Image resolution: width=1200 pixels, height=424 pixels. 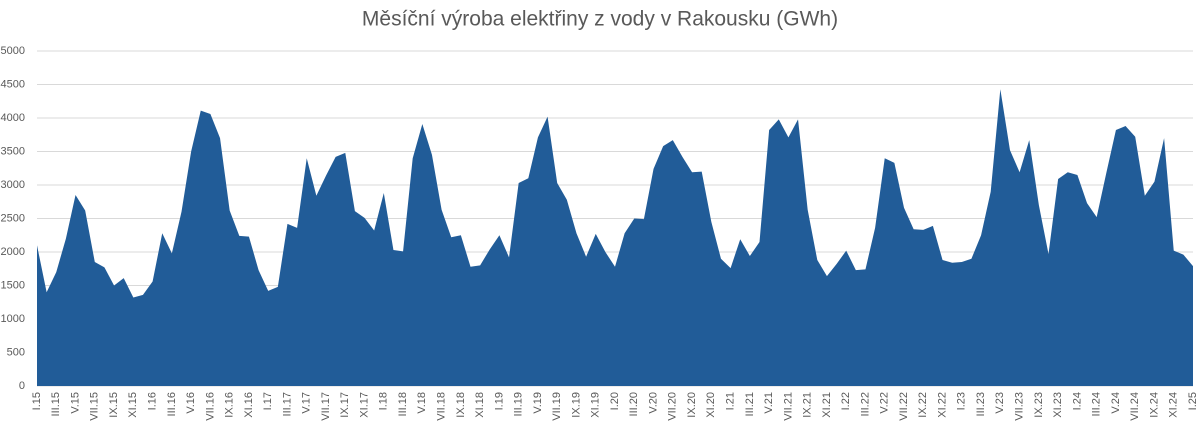 What do you see at coordinates (191, 403) in the screenshot?
I see `x-tick-label: V.16` at bounding box center [191, 403].